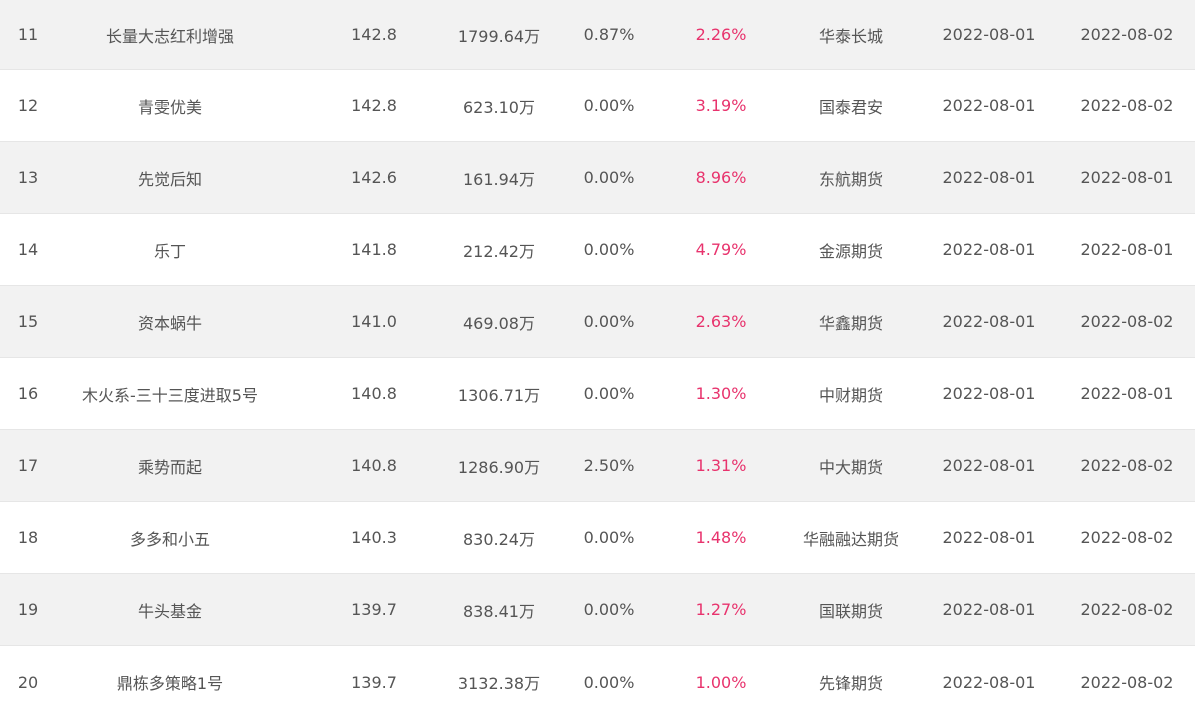  I want to click on return-cell: 2.26%, so click(721, 34).